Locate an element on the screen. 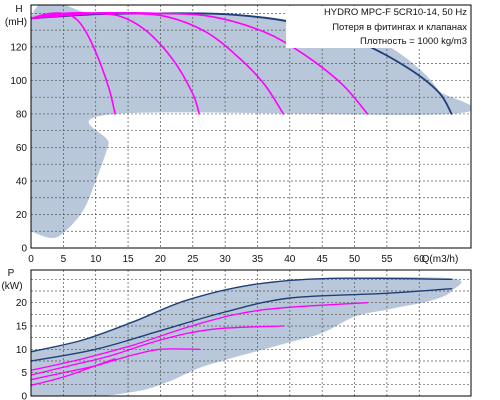  head-tick-label: 20 is located at coordinates (22, 215).